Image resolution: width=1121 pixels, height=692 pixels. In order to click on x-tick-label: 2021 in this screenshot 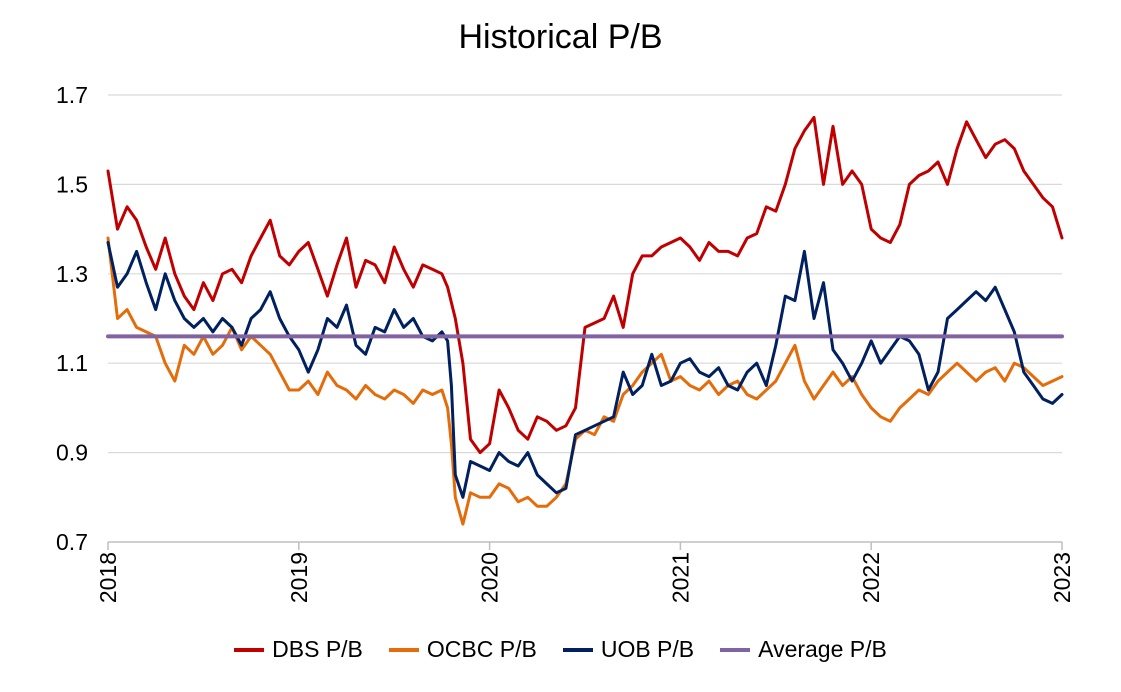, I will do `click(680, 577)`.